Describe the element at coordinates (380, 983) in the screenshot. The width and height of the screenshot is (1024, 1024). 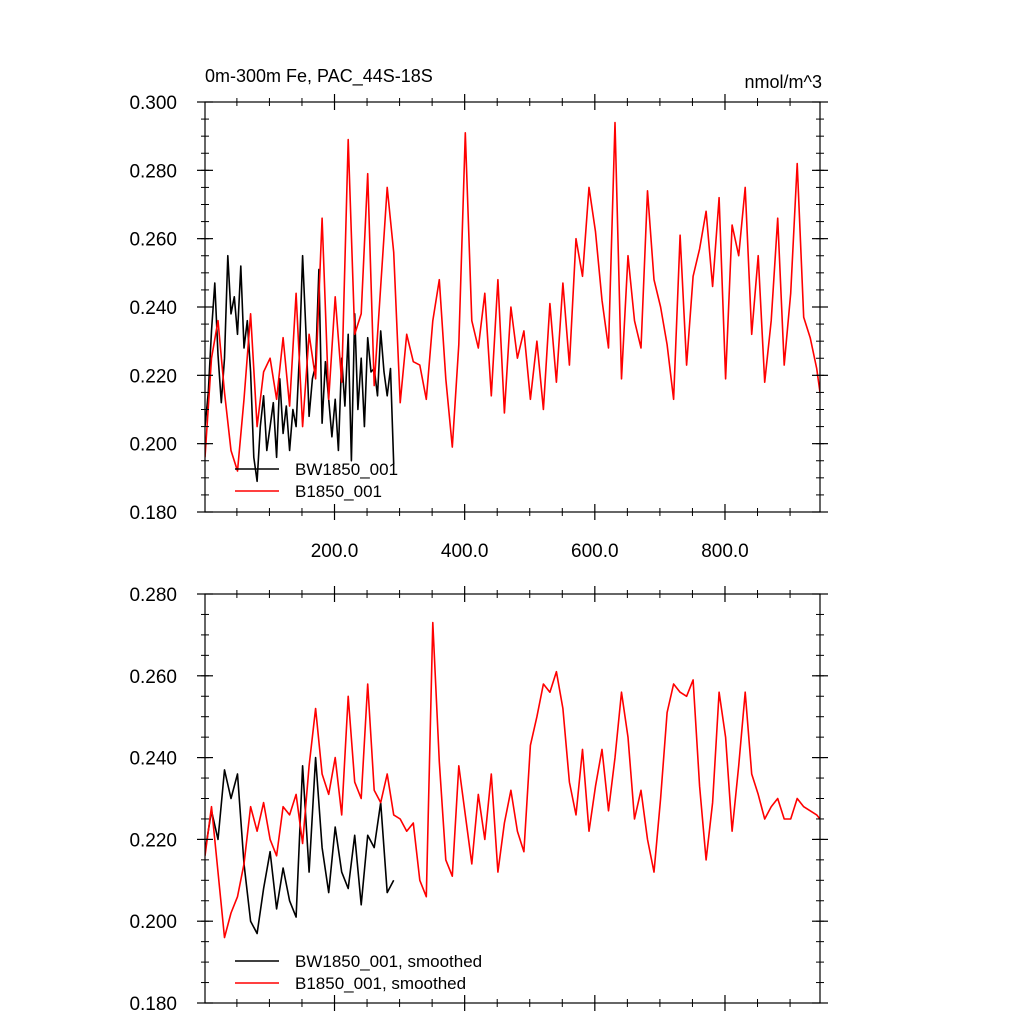
I see `legend-label-1: B1850_001, smoothed` at that location.